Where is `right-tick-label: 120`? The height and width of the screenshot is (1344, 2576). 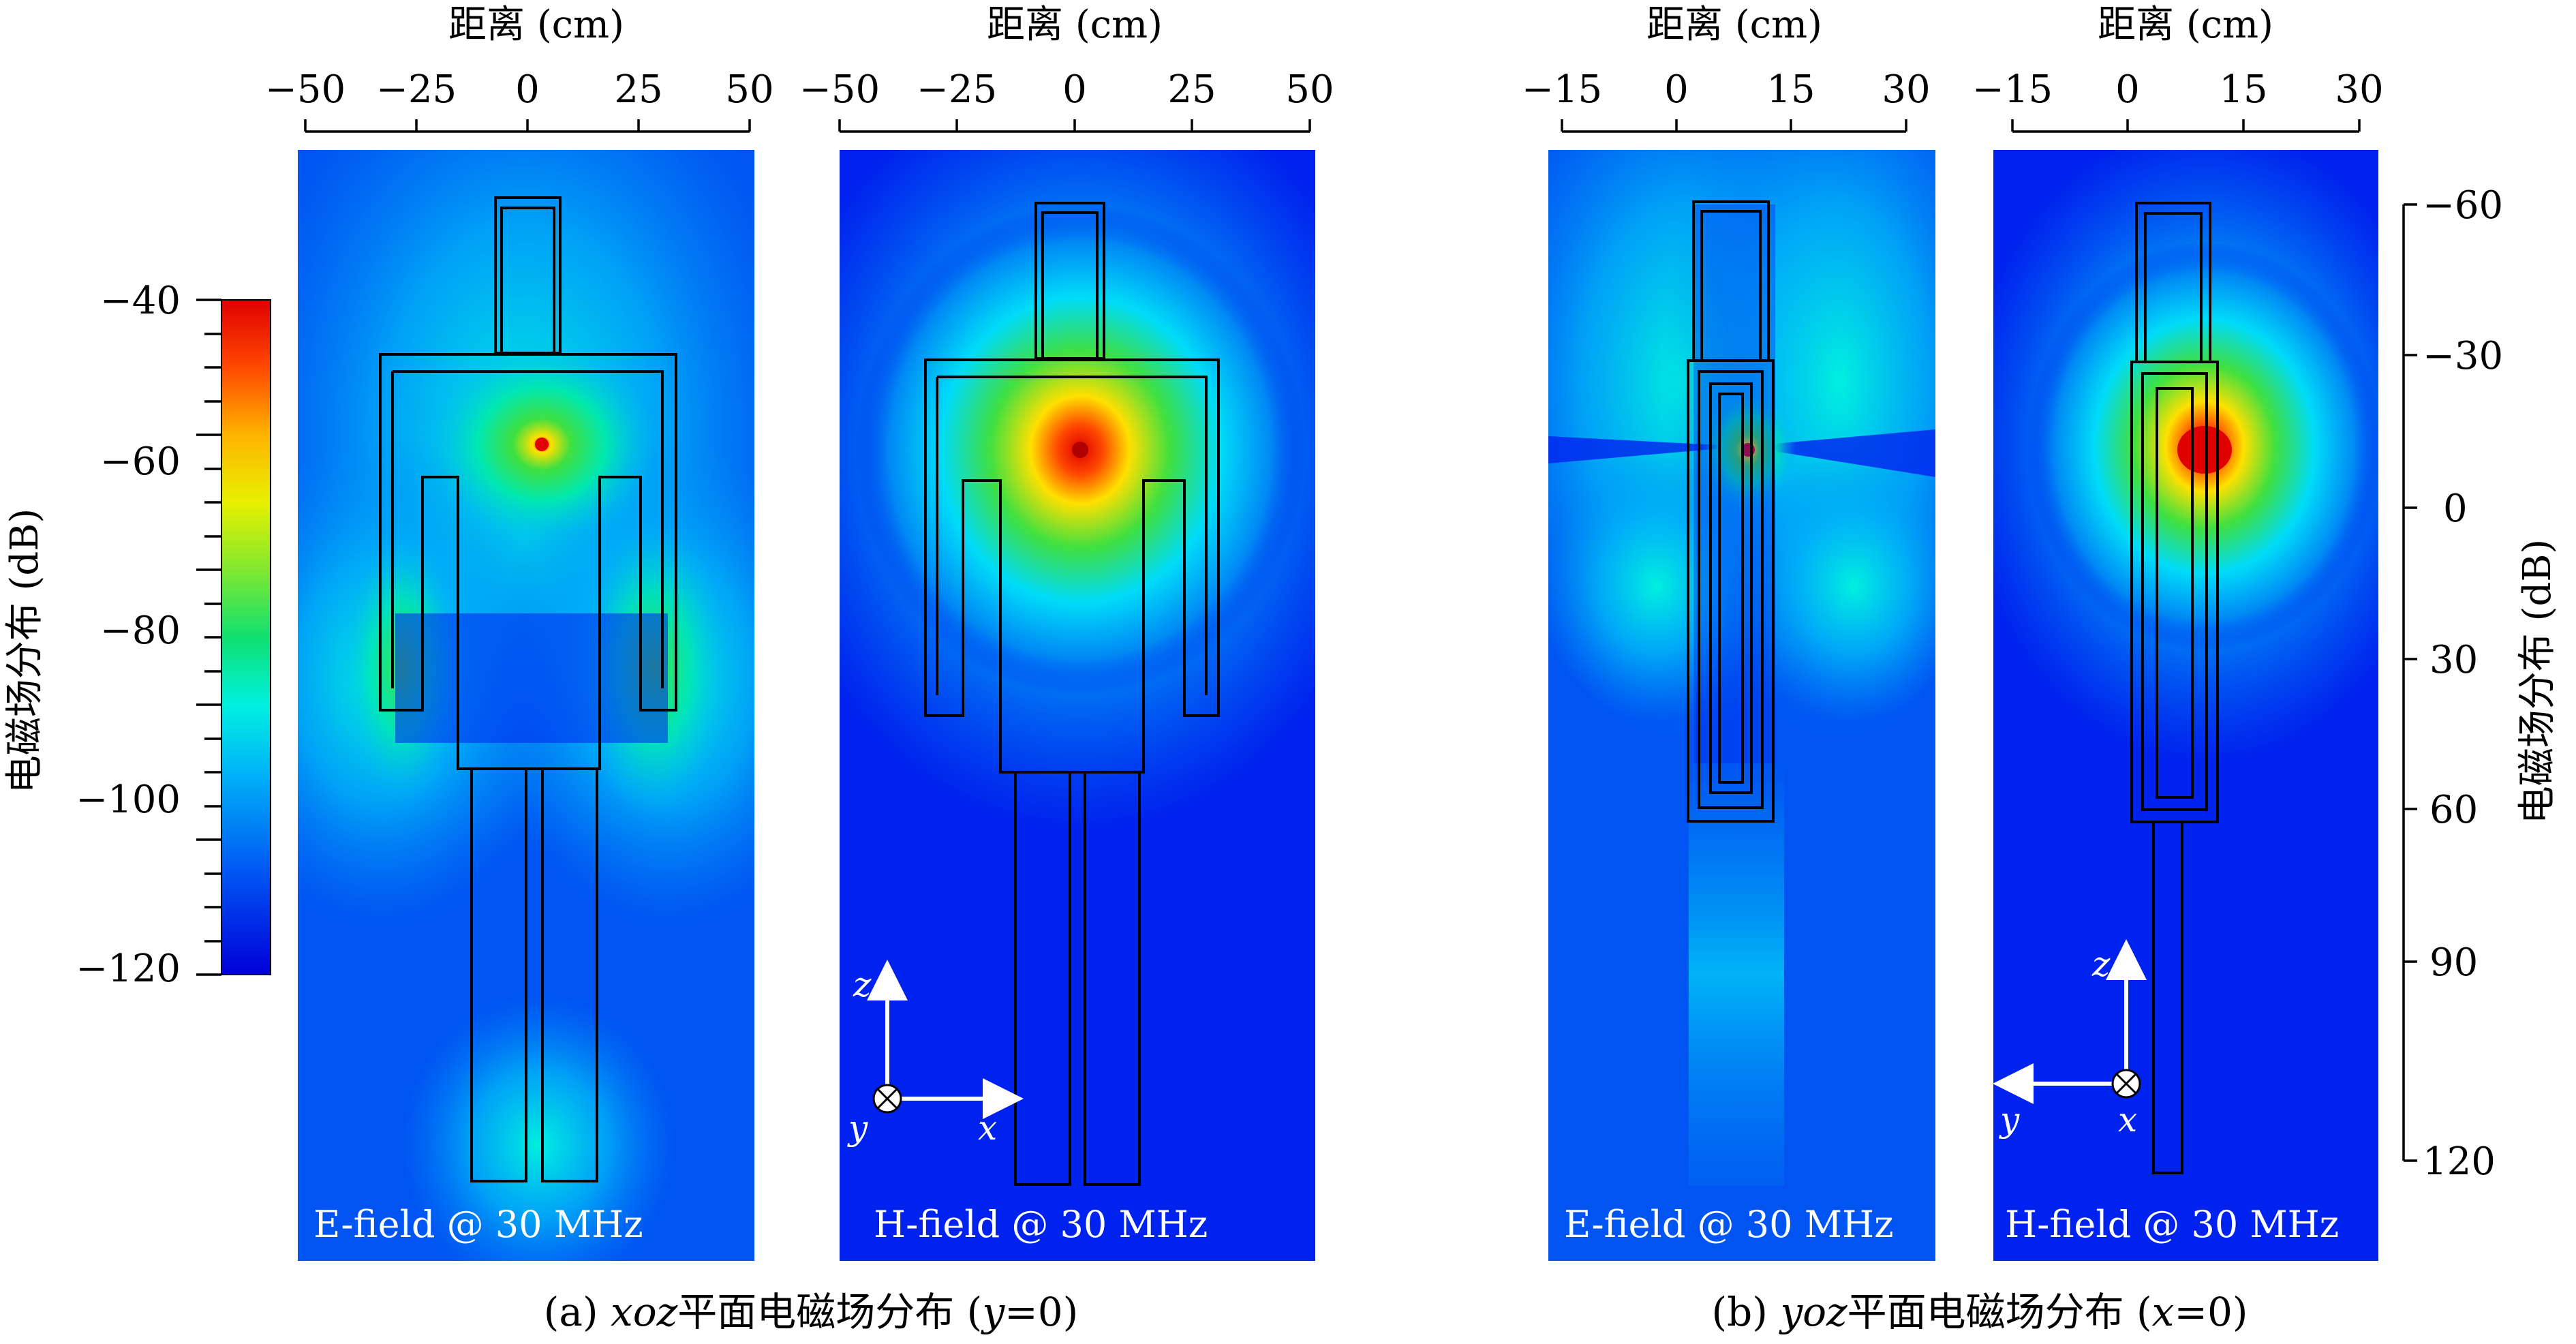 right-tick-label: 120 is located at coordinates (2459, 1162).